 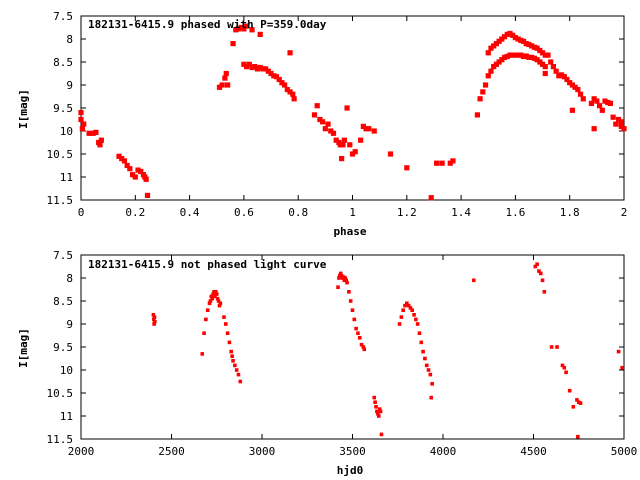 What do you see at coordinates (63, 62) in the screenshot?
I see `phased-y-tick-label: 8.5` at bounding box center [63, 62].